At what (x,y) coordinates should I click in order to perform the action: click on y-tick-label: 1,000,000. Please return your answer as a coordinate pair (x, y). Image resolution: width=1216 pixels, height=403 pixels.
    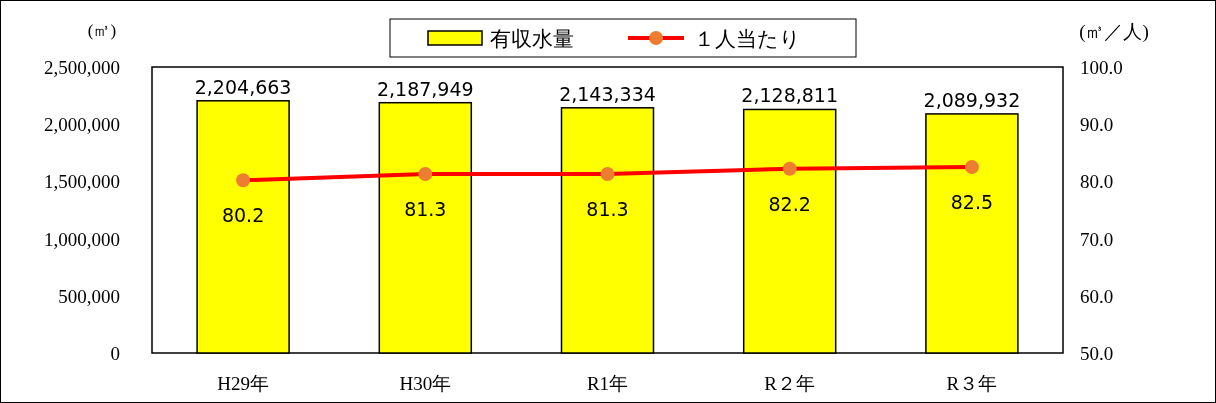
    Looking at the image, I should click on (82, 239).